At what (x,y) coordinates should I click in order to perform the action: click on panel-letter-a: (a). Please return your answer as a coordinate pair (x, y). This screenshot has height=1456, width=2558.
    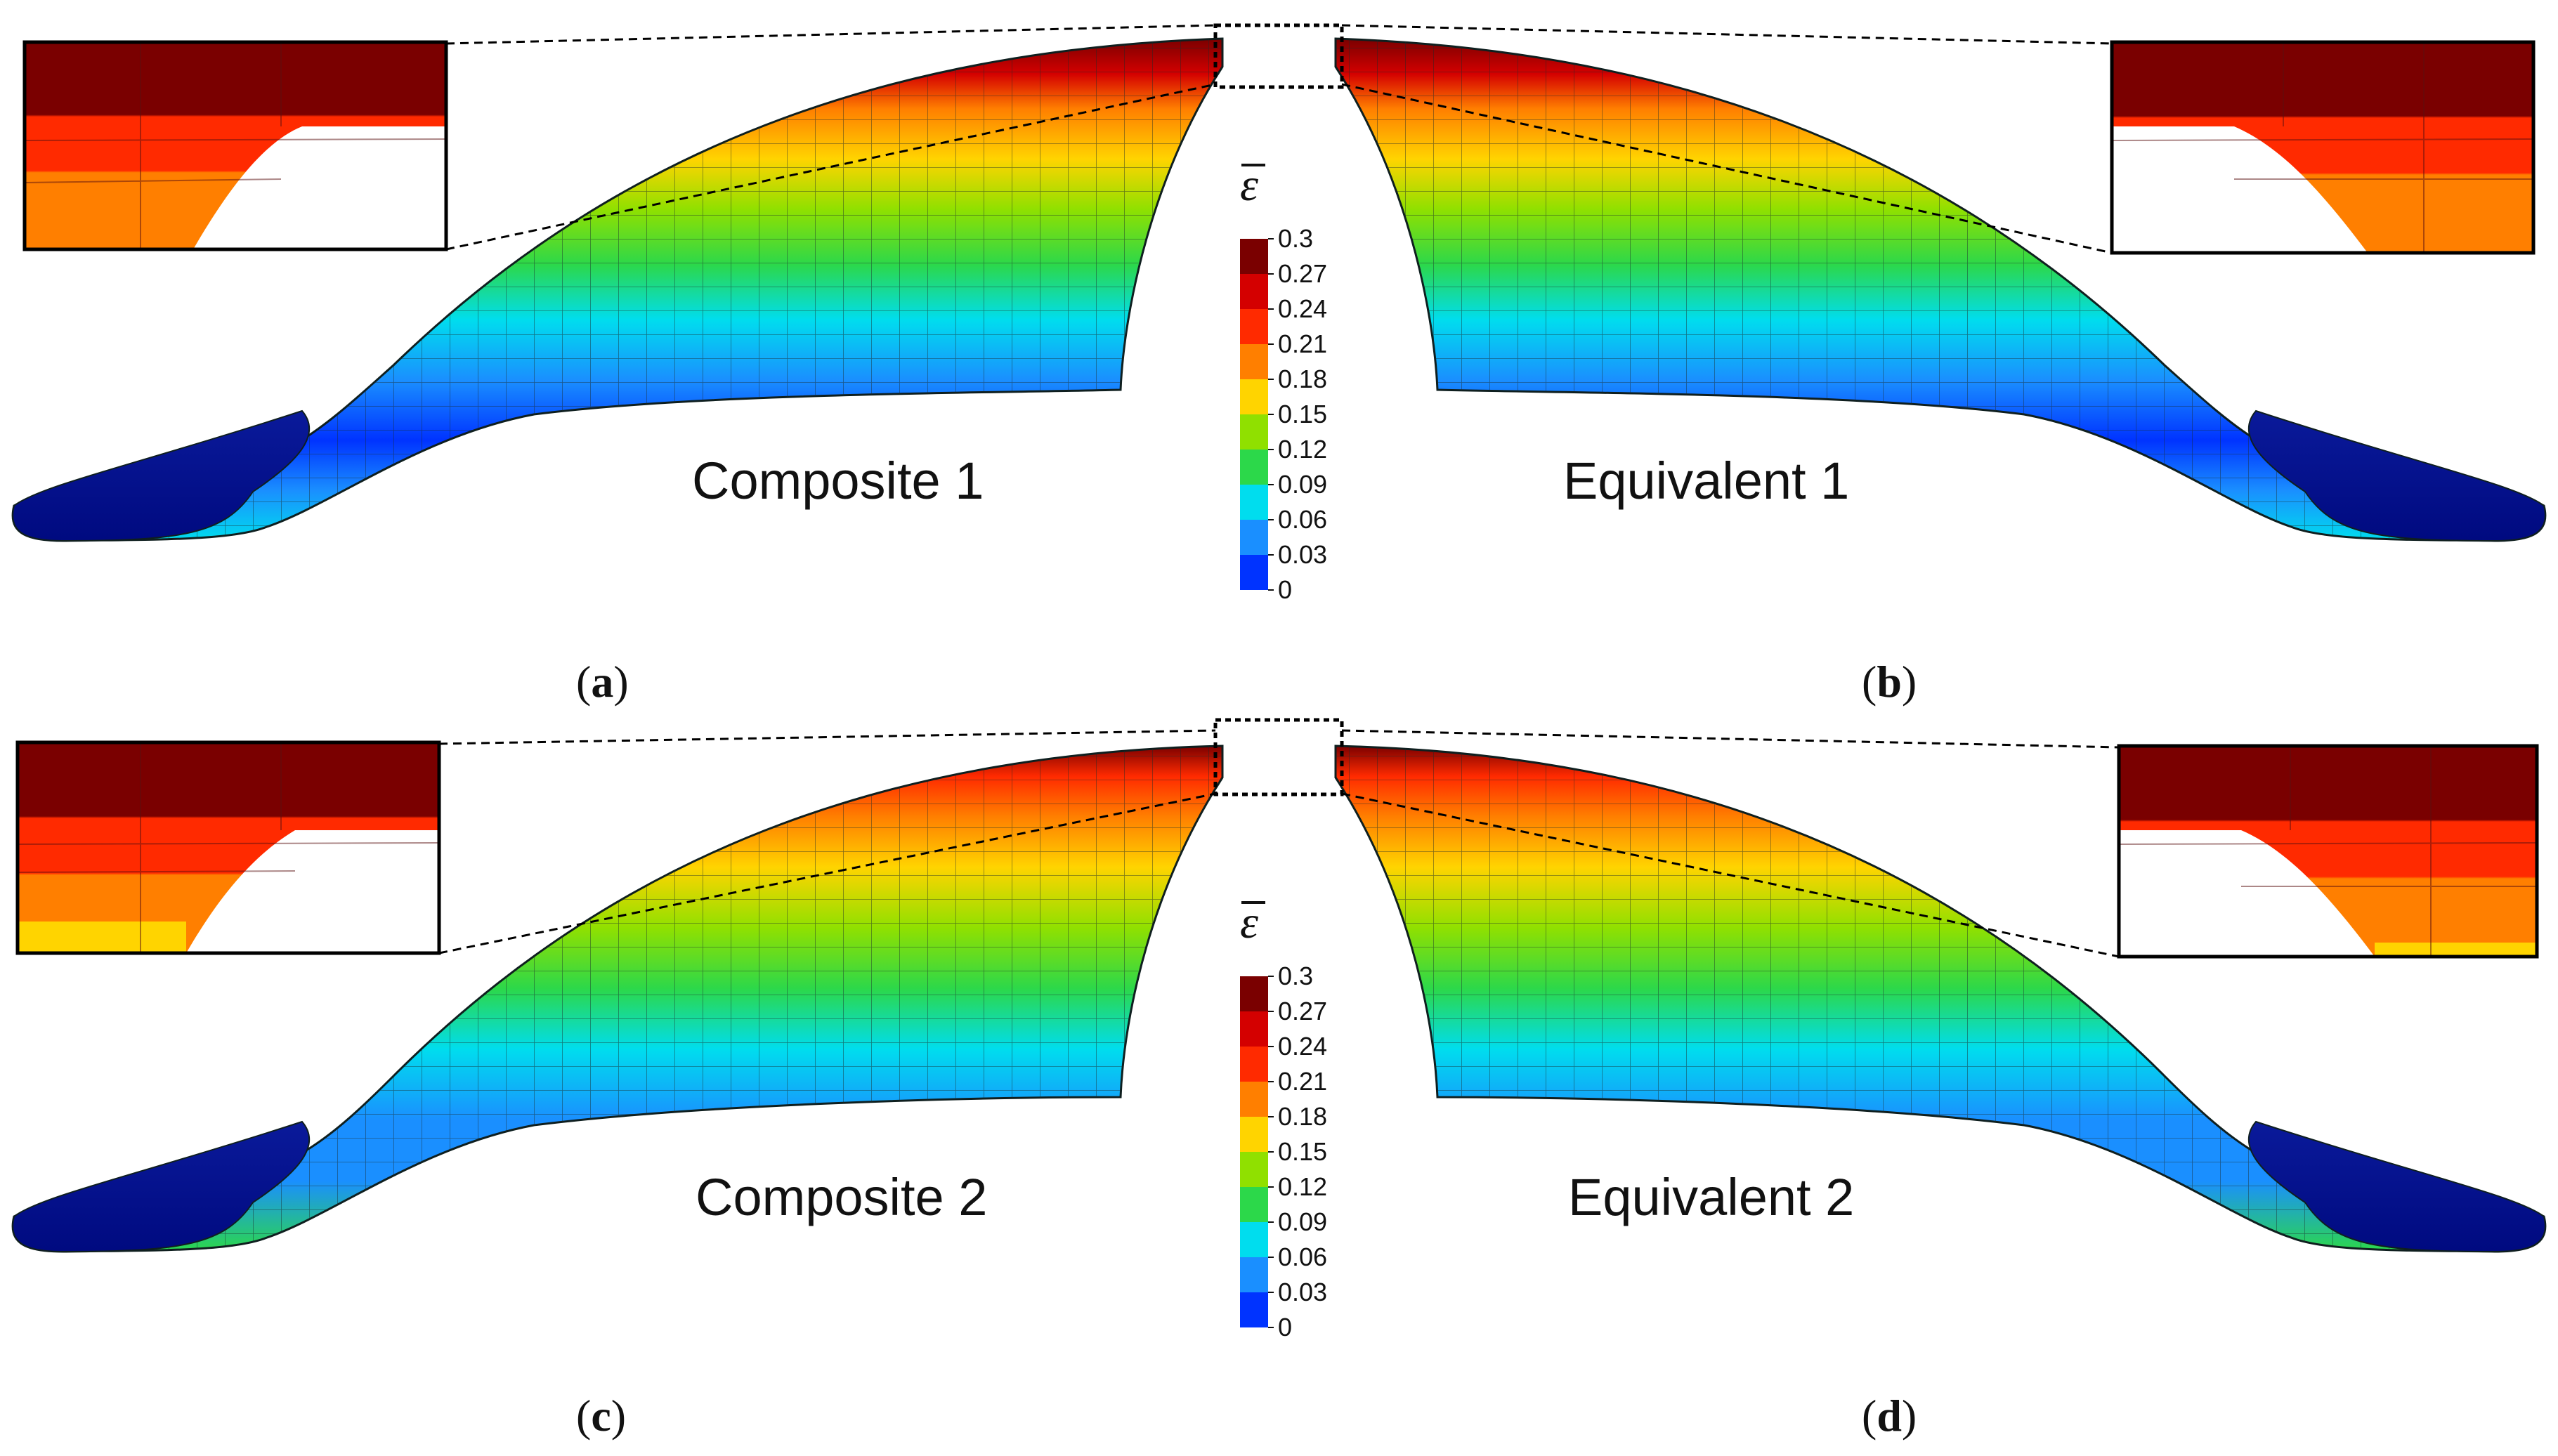
    Looking at the image, I should click on (603, 682).